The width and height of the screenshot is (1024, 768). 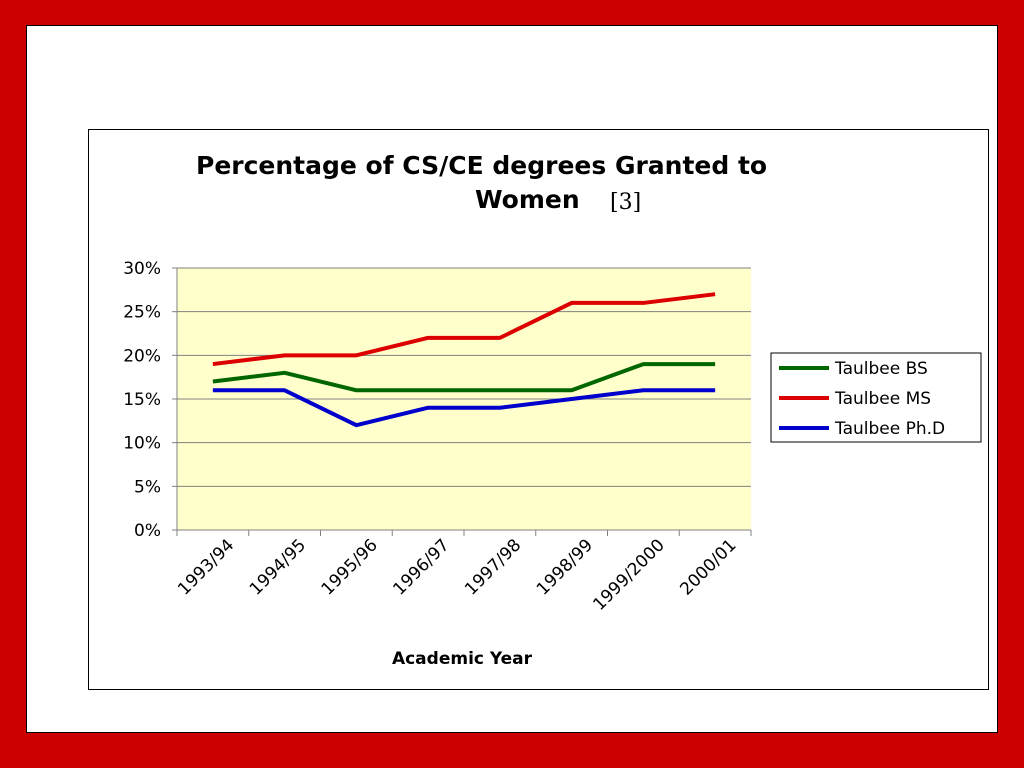 What do you see at coordinates (147, 531) in the screenshot?
I see `y-tick-label: 0%` at bounding box center [147, 531].